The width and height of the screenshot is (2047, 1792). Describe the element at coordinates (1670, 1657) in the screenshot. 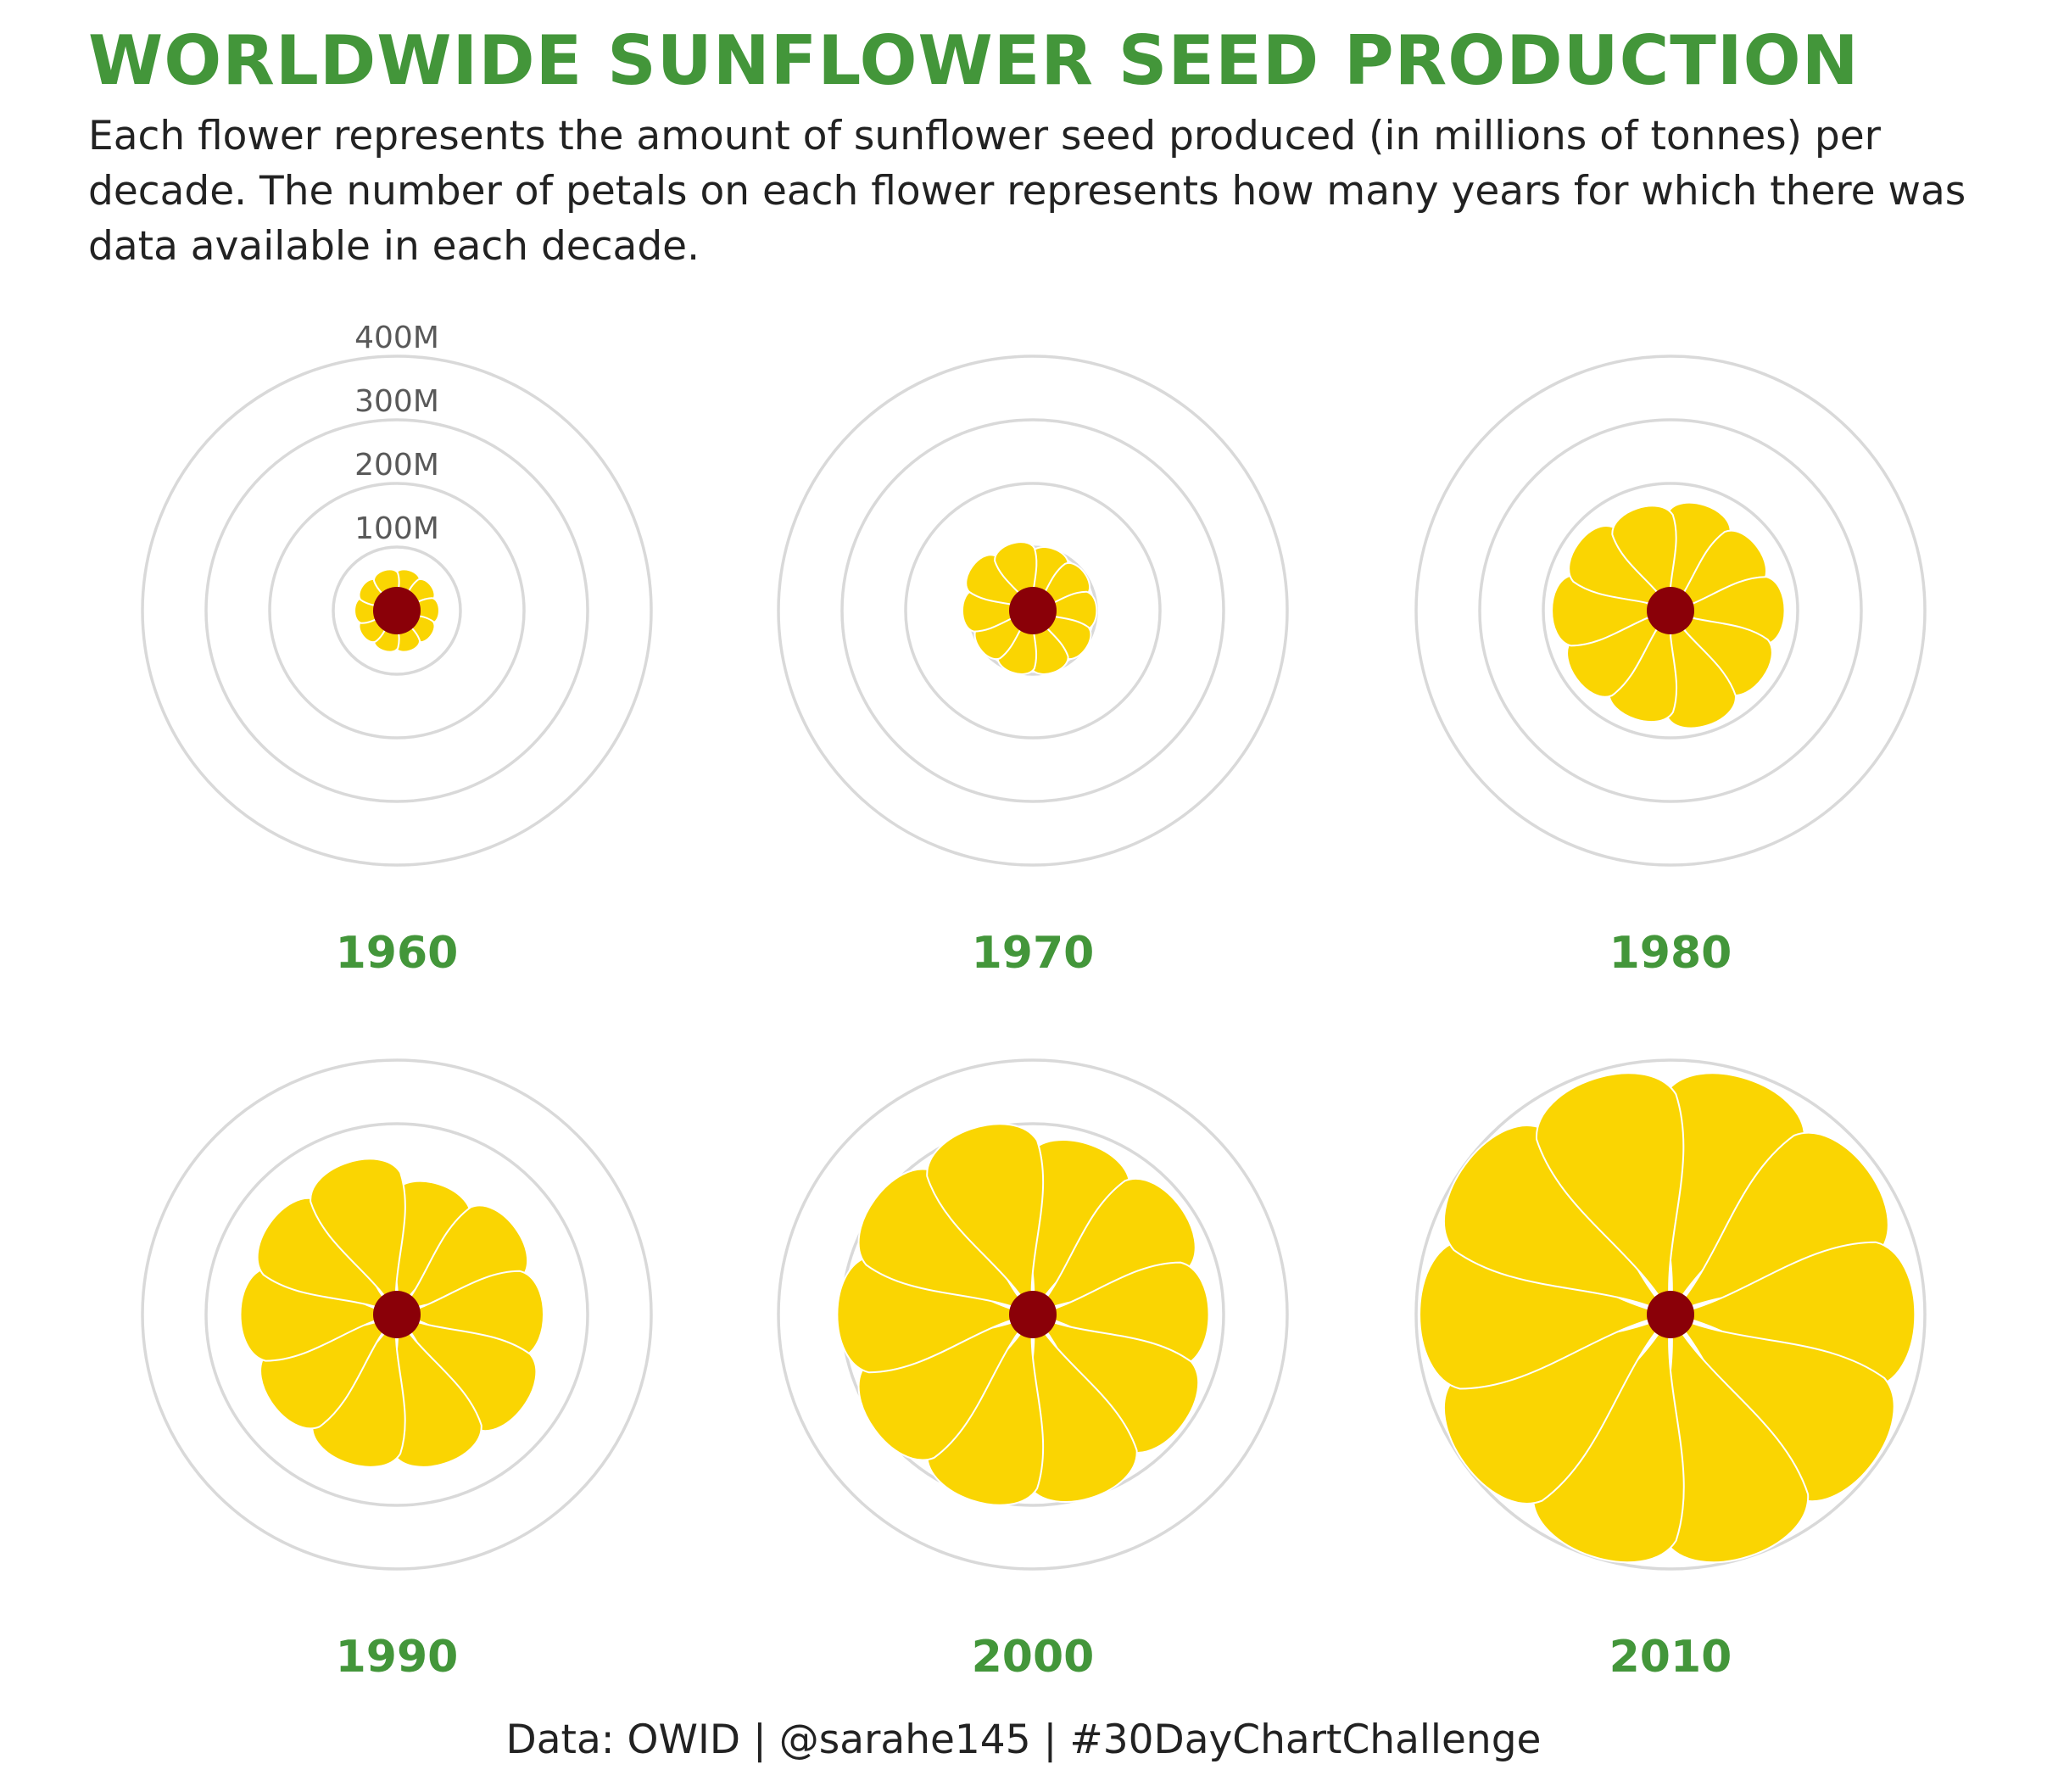

I see `decade-label: 2010` at that location.